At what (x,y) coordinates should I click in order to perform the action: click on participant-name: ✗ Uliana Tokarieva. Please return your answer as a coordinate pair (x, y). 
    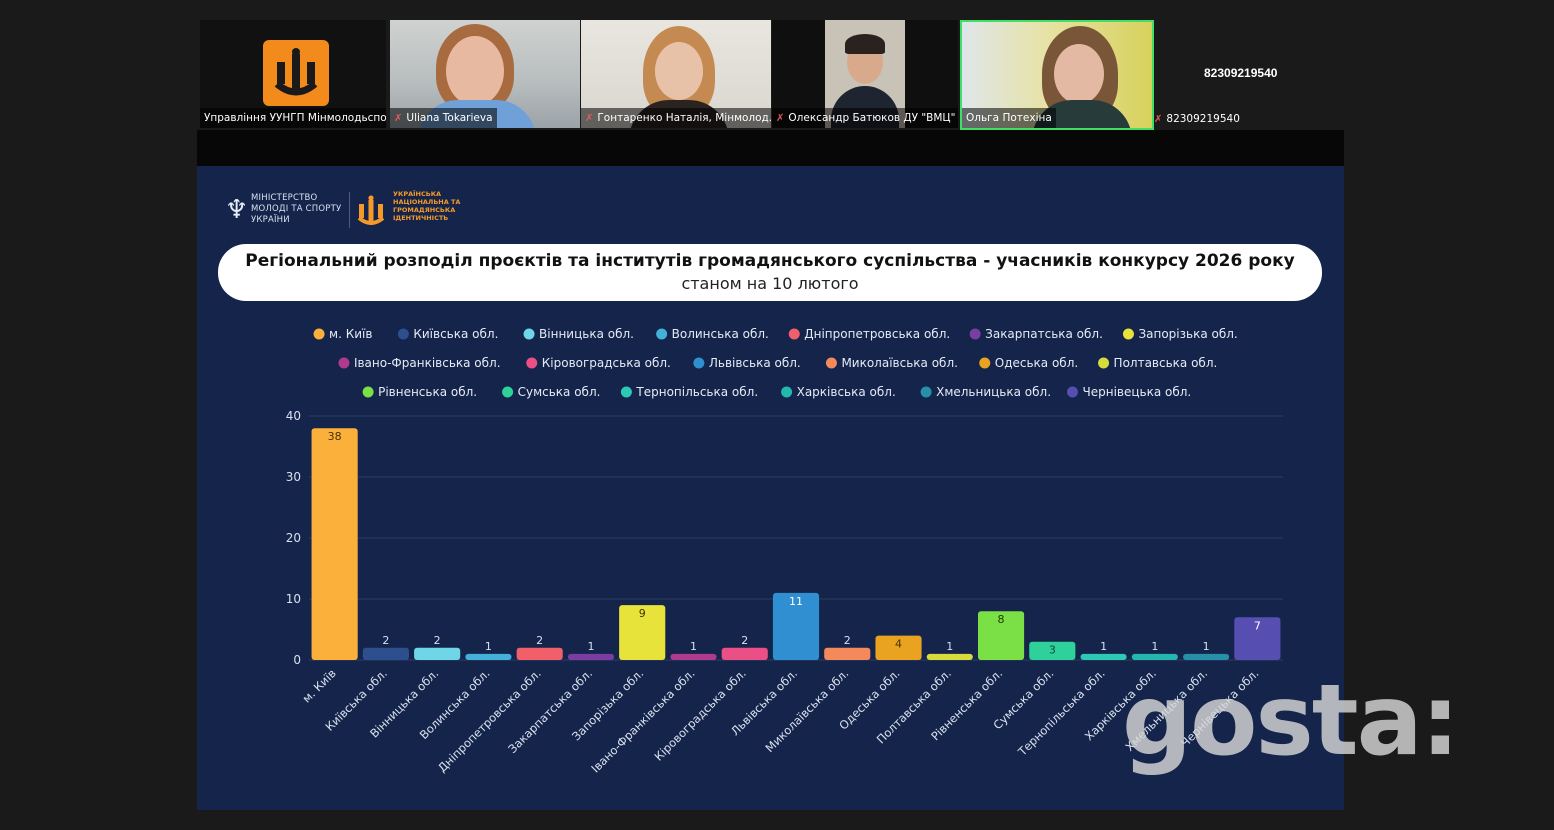
    Looking at the image, I should click on (443, 118).